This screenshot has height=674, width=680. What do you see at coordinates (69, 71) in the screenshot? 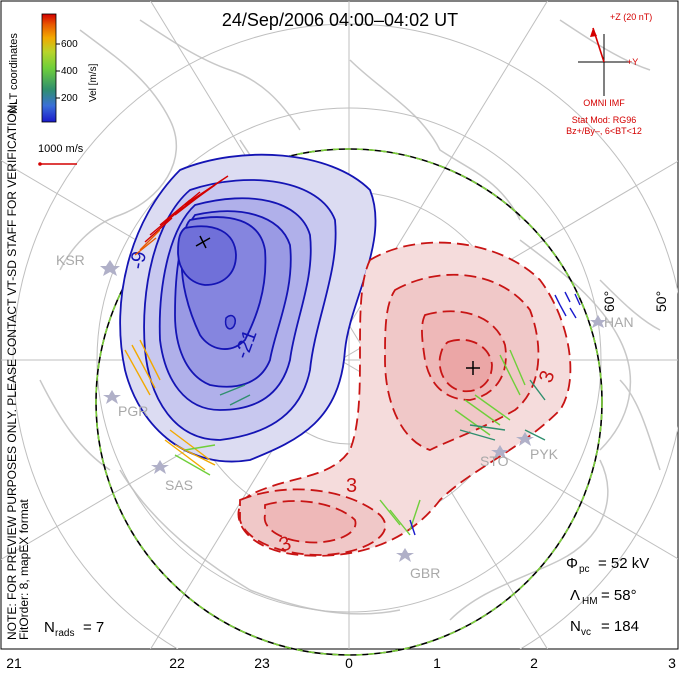
I see `colorbar-tick-400: 400` at bounding box center [69, 71].